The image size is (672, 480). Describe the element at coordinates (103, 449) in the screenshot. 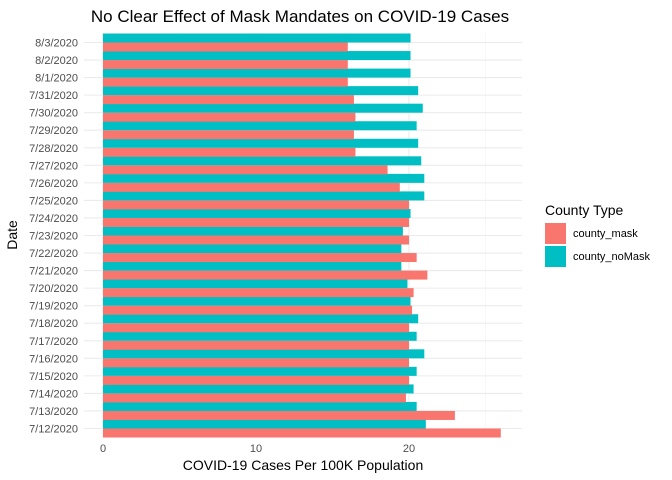

I see `x-tick-label: 0` at that location.